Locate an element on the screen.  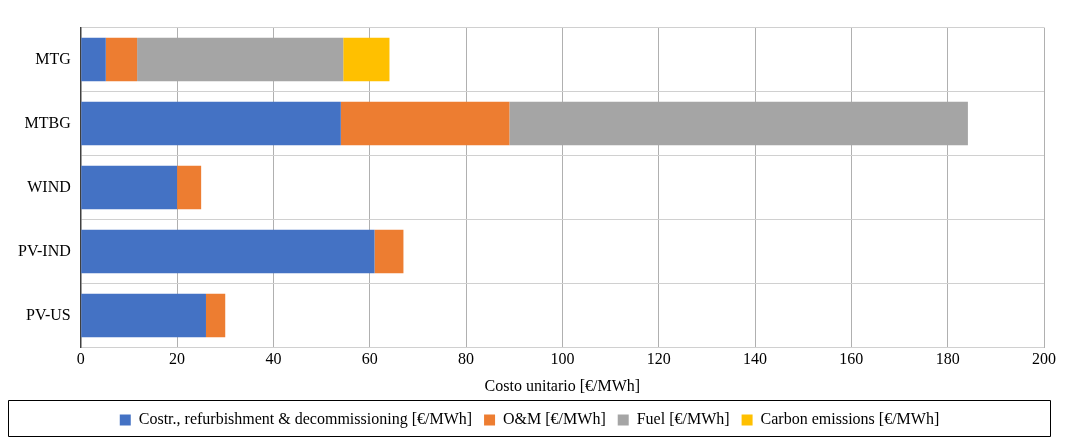
x-tick-label: 80 is located at coordinates (466, 359).